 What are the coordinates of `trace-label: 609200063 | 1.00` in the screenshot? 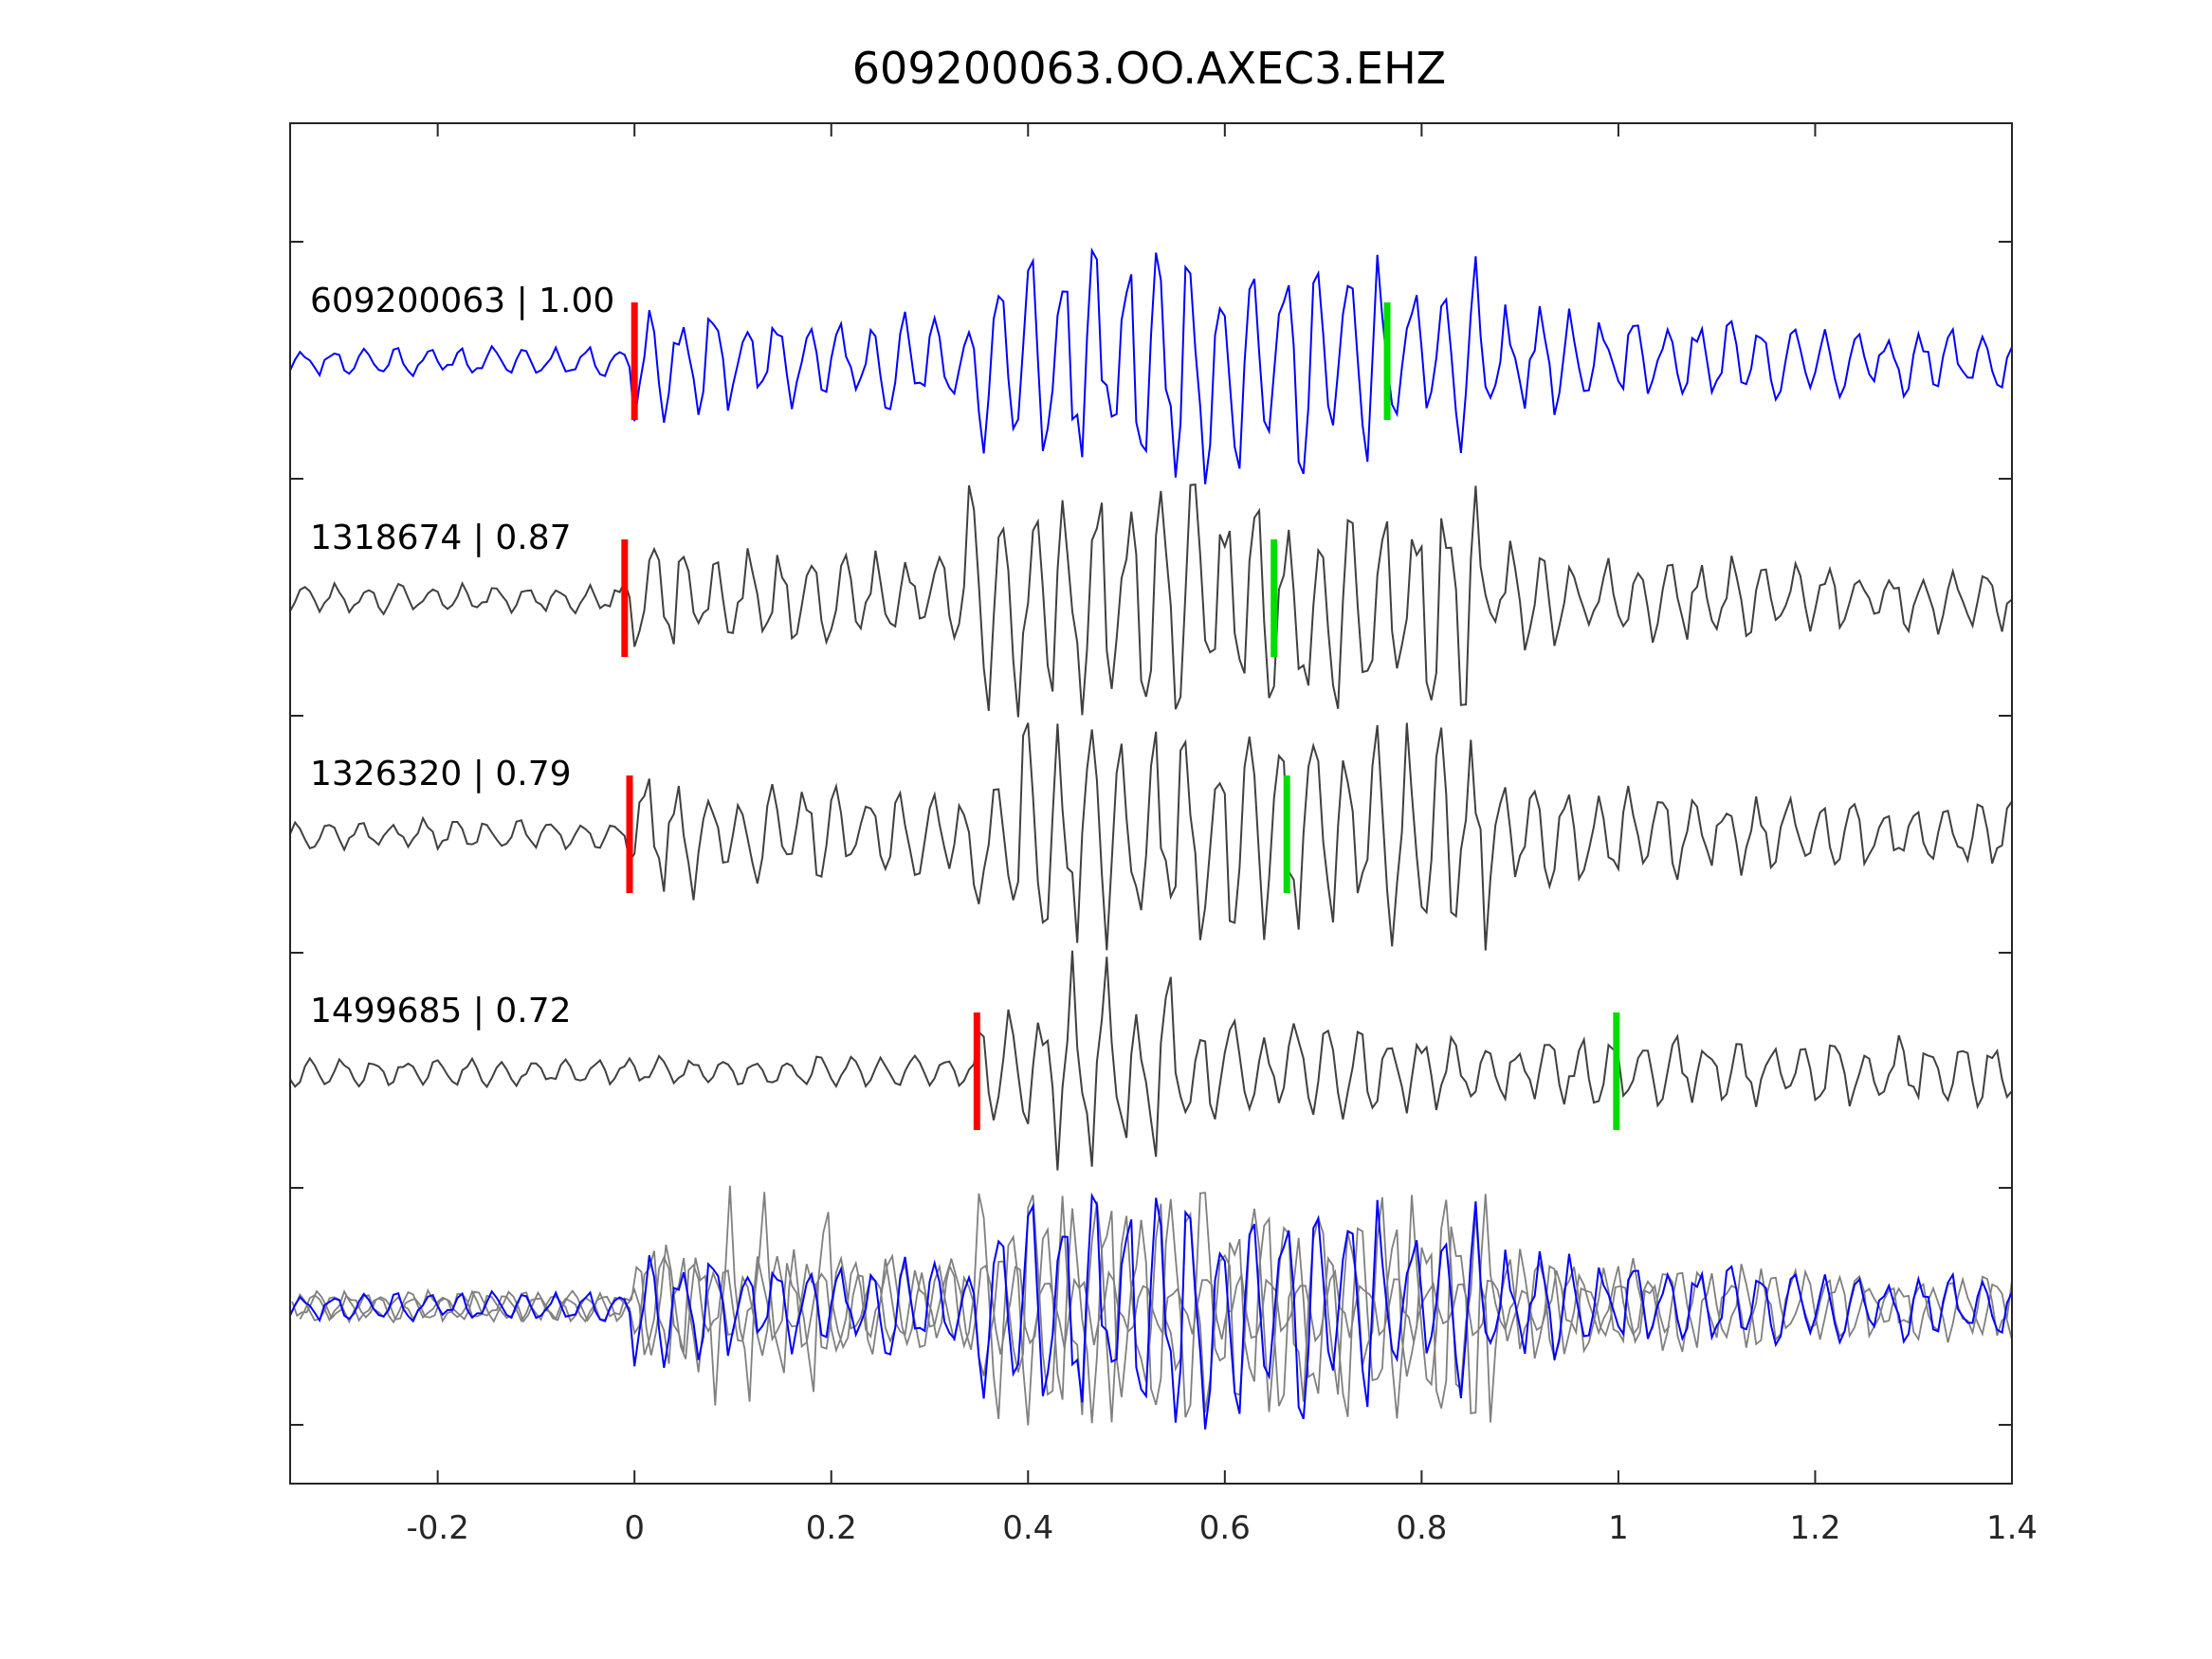 It's located at (462, 301).